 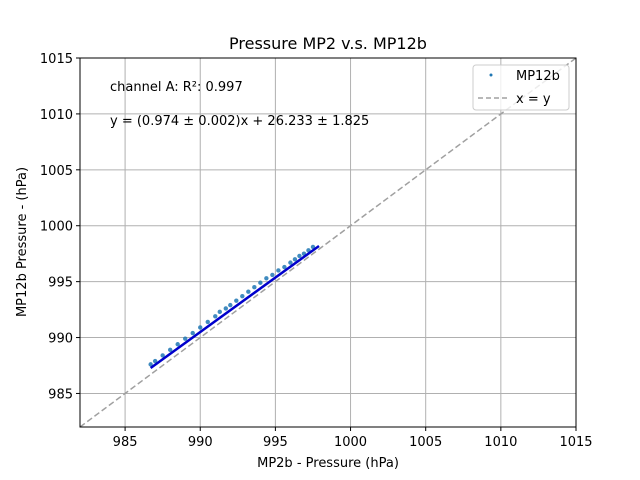 I want to click on legend-label-x-eq-y: x = y, so click(x=533, y=99).